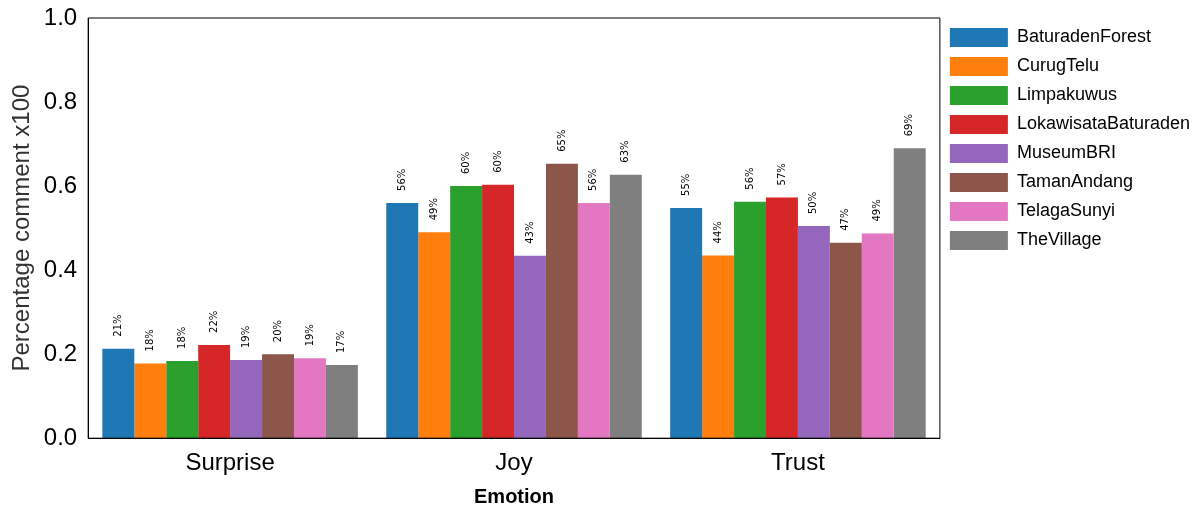 This screenshot has width=1204, height=517. I want to click on data-label: 69%, so click(909, 125).